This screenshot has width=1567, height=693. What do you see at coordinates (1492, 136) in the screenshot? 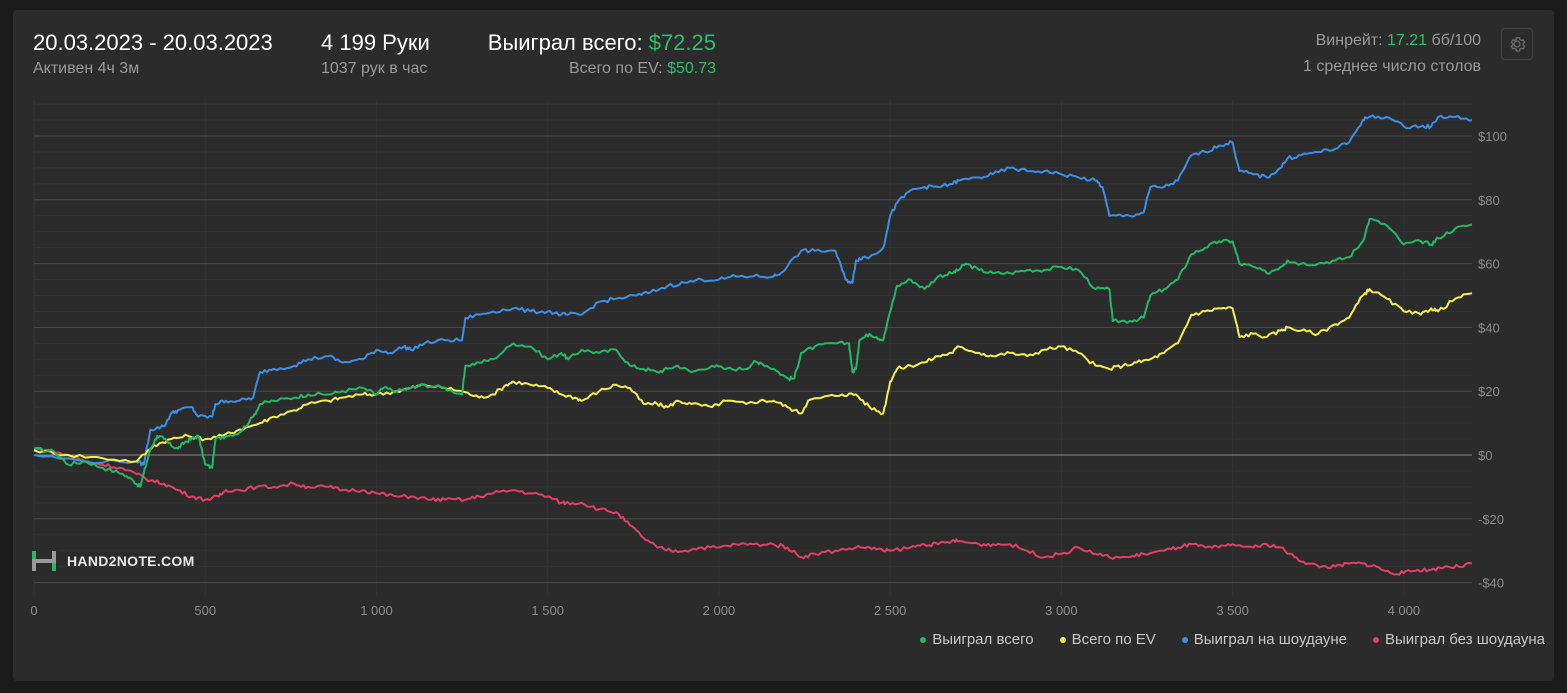
I see `y-tick-label: $100` at bounding box center [1492, 136].